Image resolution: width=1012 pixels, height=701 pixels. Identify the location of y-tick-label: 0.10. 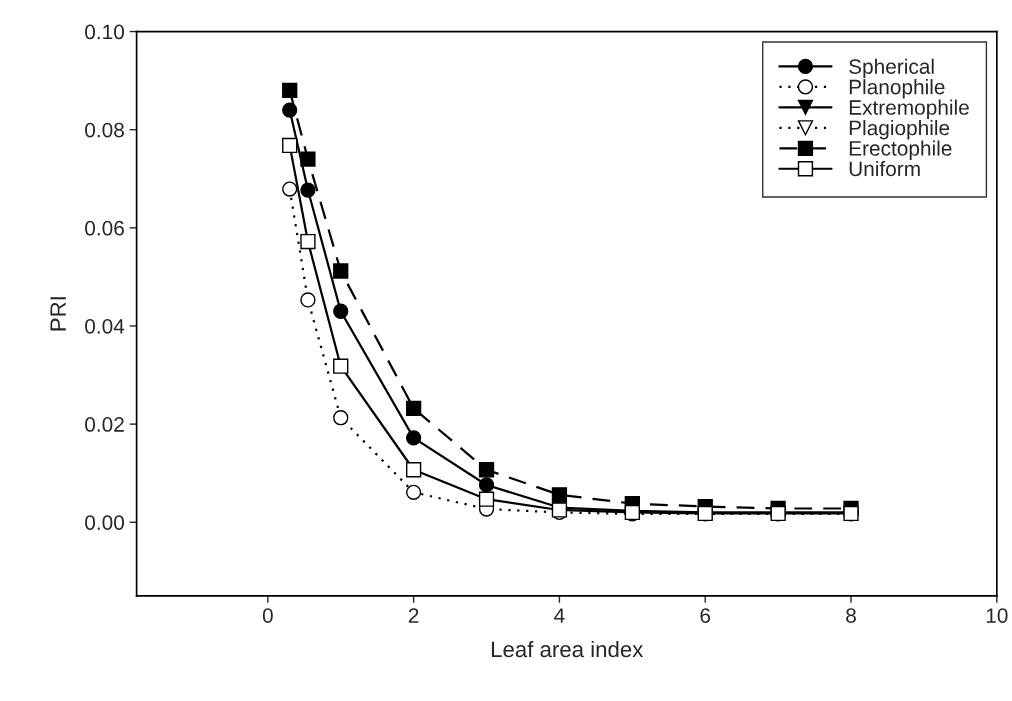
(104, 32).